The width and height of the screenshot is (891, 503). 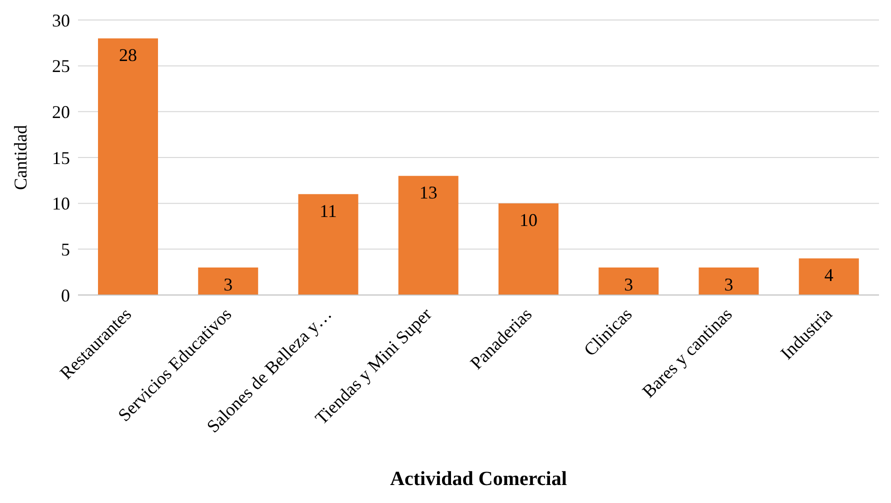 What do you see at coordinates (61, 66) in the screenshot?
I see `y-tick-label: 25` at bounding box center [61, 66].